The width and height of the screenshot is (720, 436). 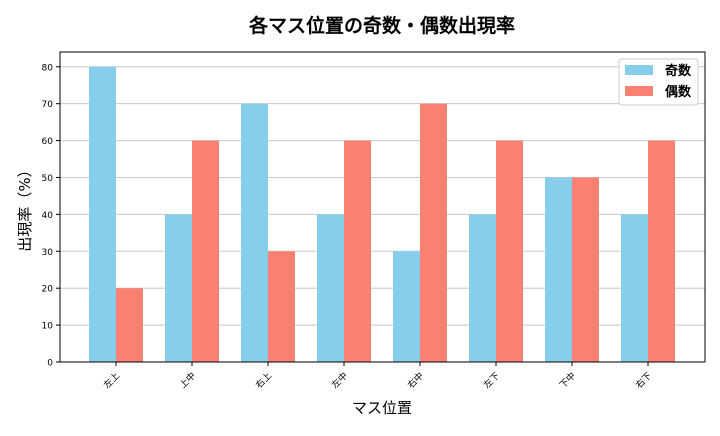 What do you see at coordinates (50, 364) in the screenshot?
I see `y-tick-label: 0` at bounding box center [50, 364].